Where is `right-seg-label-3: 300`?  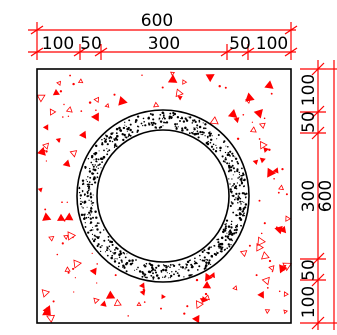 right-seg-label-3: 300 is located at coordinates (309, 196).